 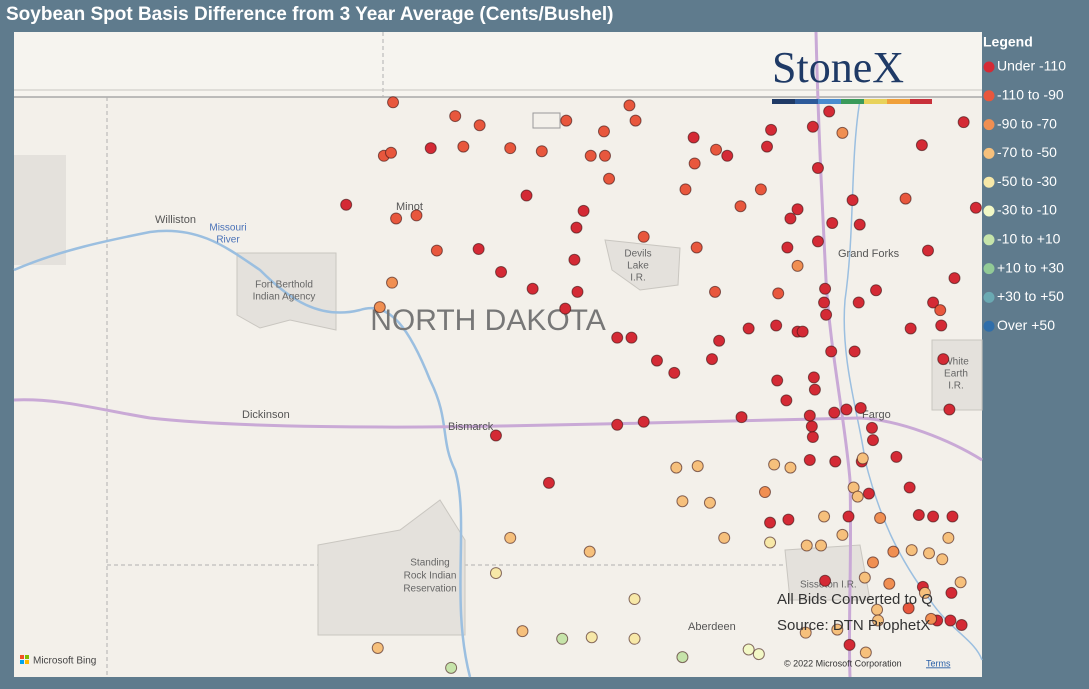 I want to click on legend-label: -70 to -50, so click(x=1027, y=152).